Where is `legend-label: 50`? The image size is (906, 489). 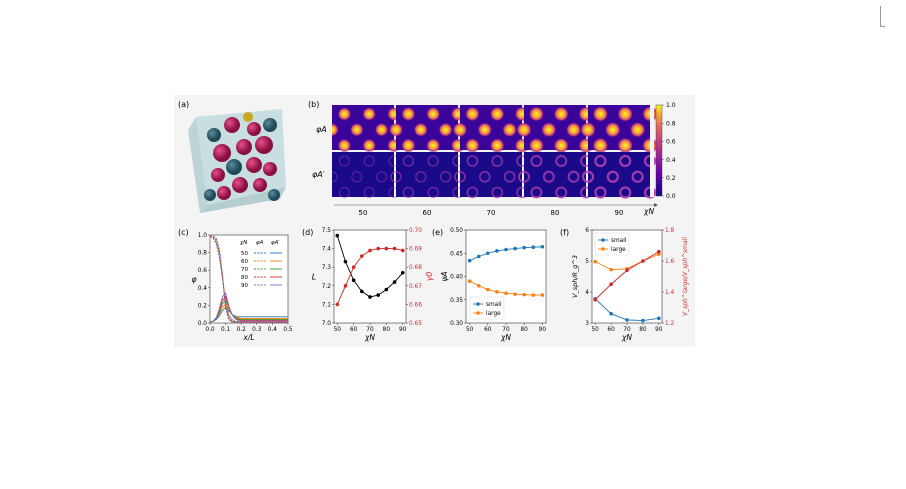 legend-label: 50 is located at coordinates (244, 254).